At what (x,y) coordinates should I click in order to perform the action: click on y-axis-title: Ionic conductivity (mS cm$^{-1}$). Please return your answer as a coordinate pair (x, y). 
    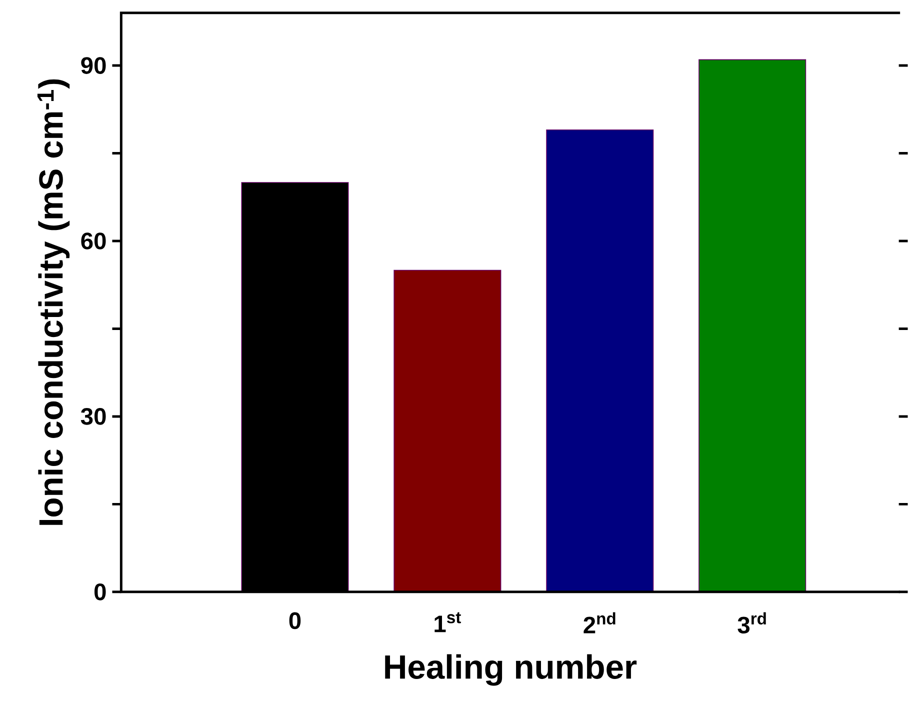
    Looking at the image, I should click on (53, 302).